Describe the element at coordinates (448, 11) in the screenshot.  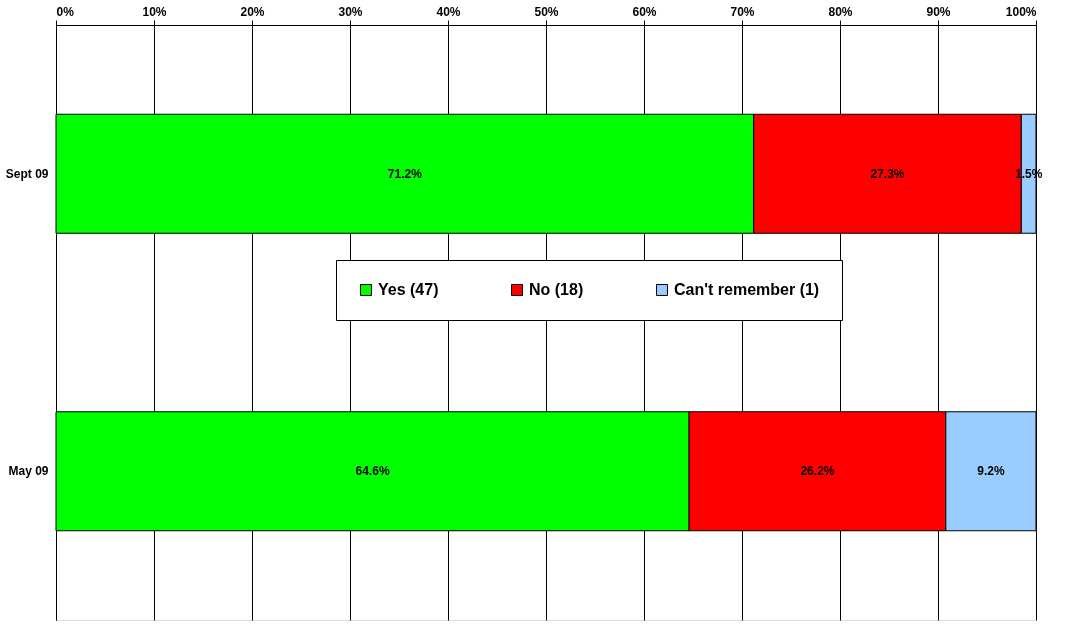
I see `x-tick-label: 40%` at that location.